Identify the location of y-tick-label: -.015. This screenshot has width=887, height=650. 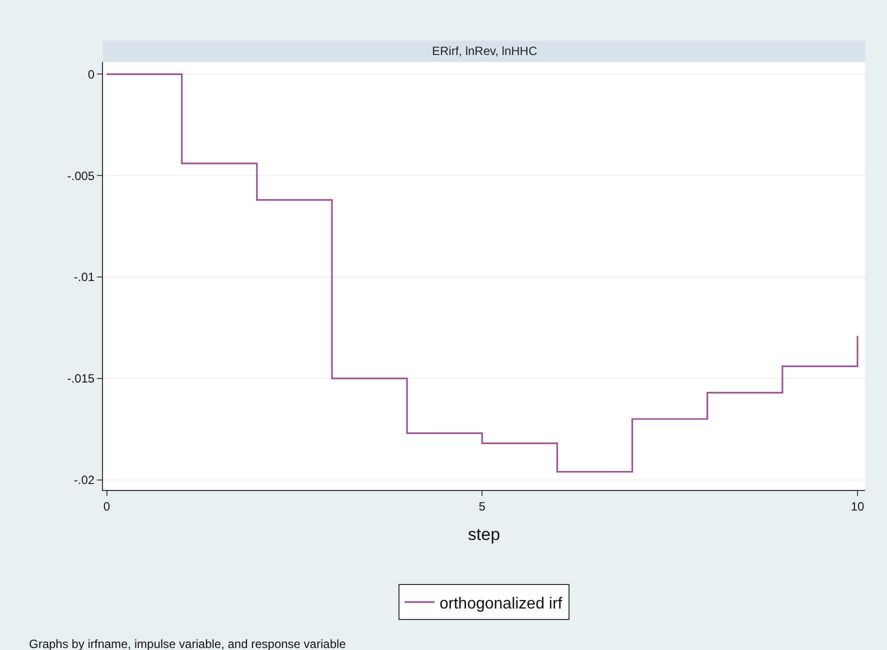
(81, 379).